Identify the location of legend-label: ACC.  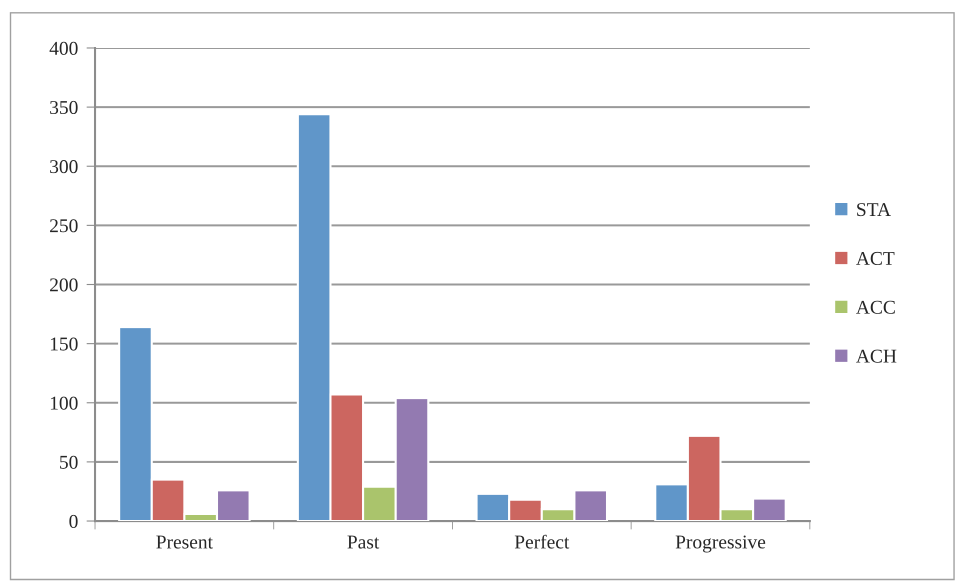
(875, 307).